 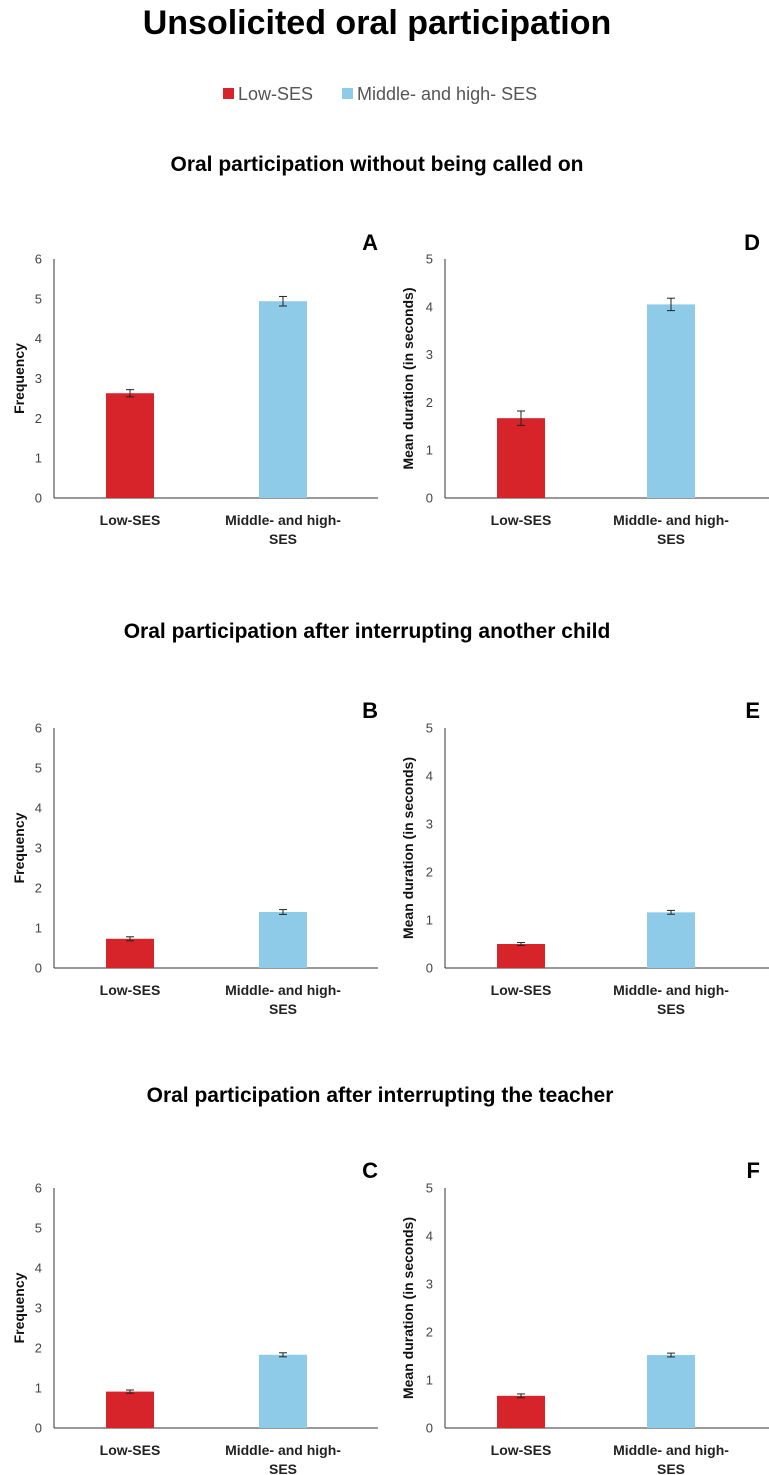 What do you see at coordinates (752, 710) in the screenshot?
I see `panel-letter: E` at bounding box center [752, 710].